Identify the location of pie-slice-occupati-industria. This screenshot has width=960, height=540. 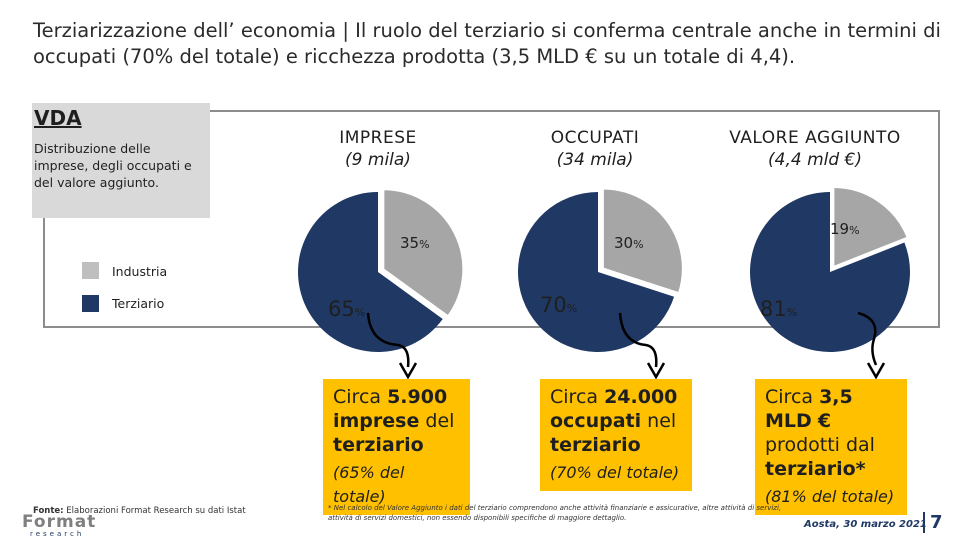
(642, 241).